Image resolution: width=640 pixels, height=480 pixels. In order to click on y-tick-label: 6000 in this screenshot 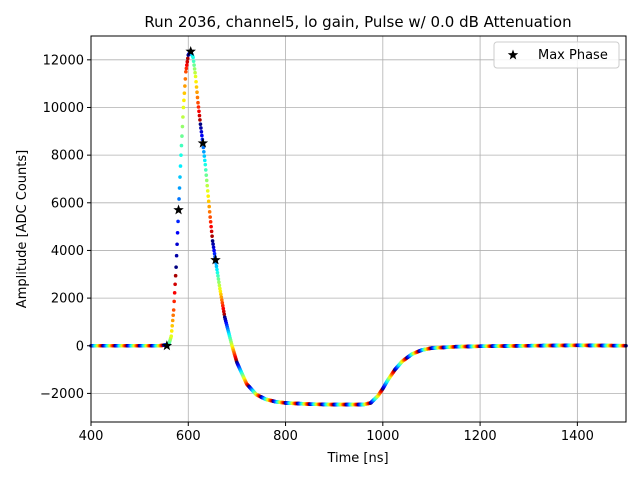, I will do `click(67, 203)`.